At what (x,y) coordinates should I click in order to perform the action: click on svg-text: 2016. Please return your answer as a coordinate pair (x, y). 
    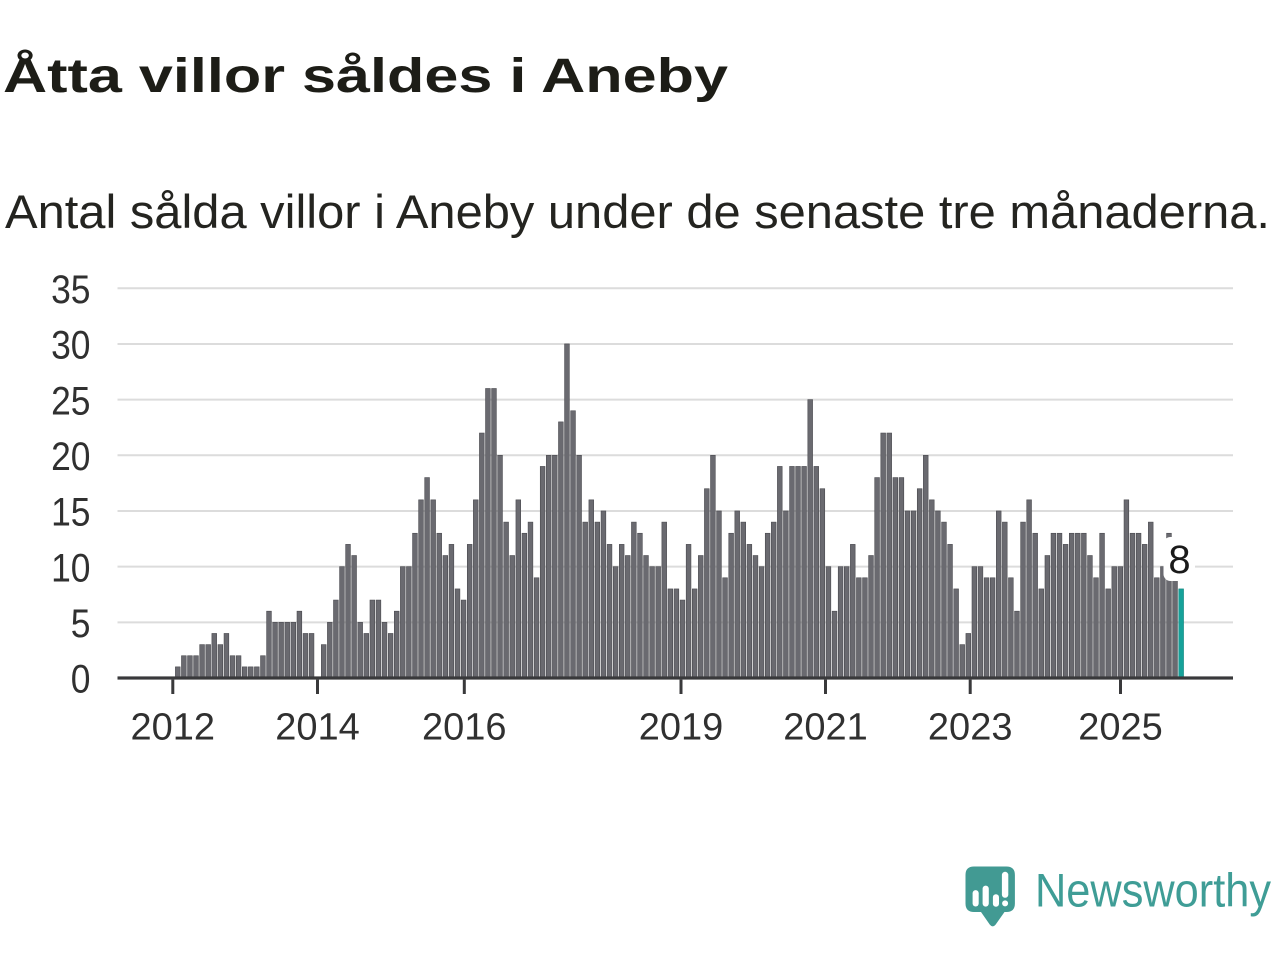
    Looking at the image, I should click on (464, 728).